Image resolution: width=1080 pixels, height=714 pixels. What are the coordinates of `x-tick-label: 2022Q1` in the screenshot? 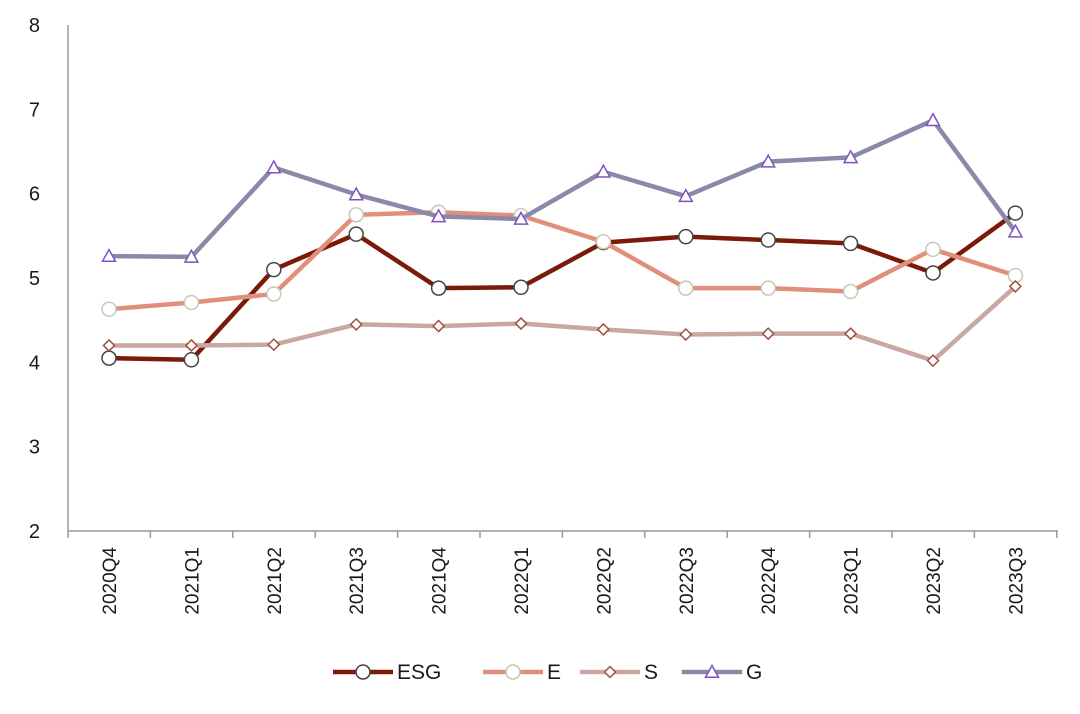 It's located at (522, 581).